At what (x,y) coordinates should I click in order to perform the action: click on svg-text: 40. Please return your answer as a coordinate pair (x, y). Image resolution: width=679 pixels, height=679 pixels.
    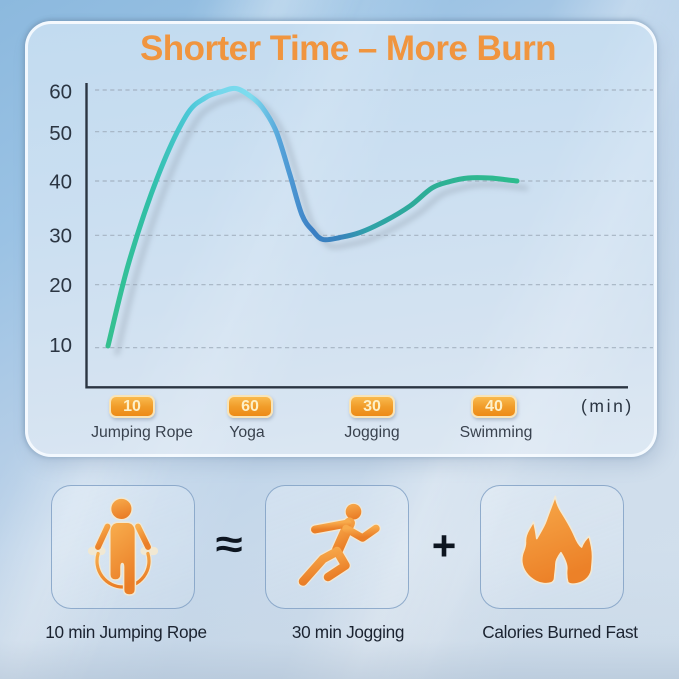
    Looking at the image, I should click on (60, 182).